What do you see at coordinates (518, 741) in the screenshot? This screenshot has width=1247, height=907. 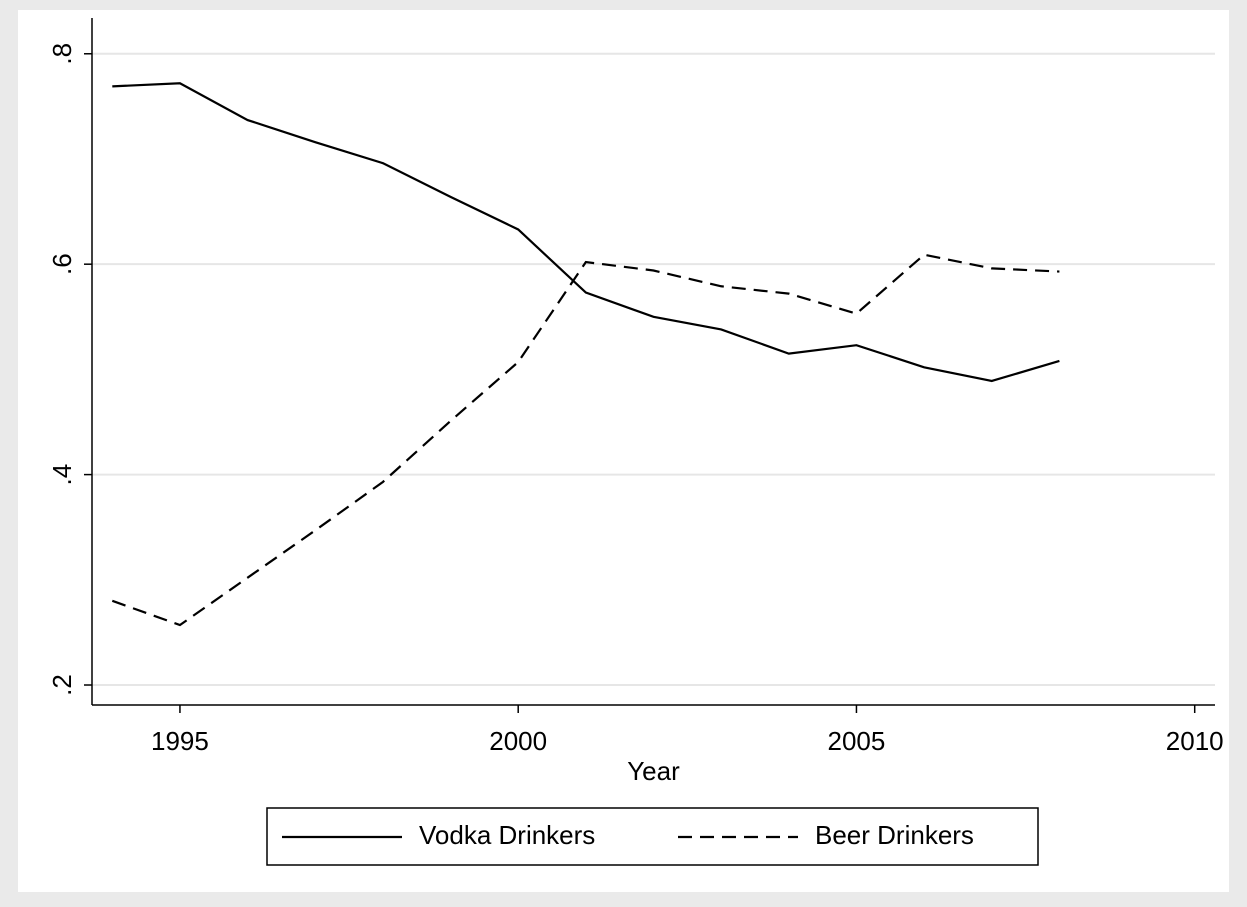 I see `x-tick-label: 2000` at bounding box center [518, 741].